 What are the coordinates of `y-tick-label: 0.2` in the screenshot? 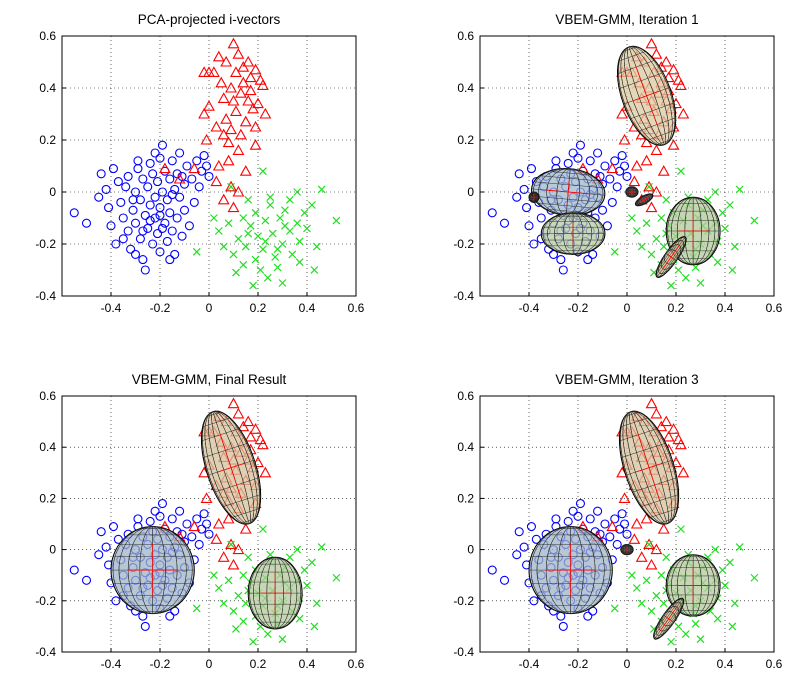 It's located at (47, 140).